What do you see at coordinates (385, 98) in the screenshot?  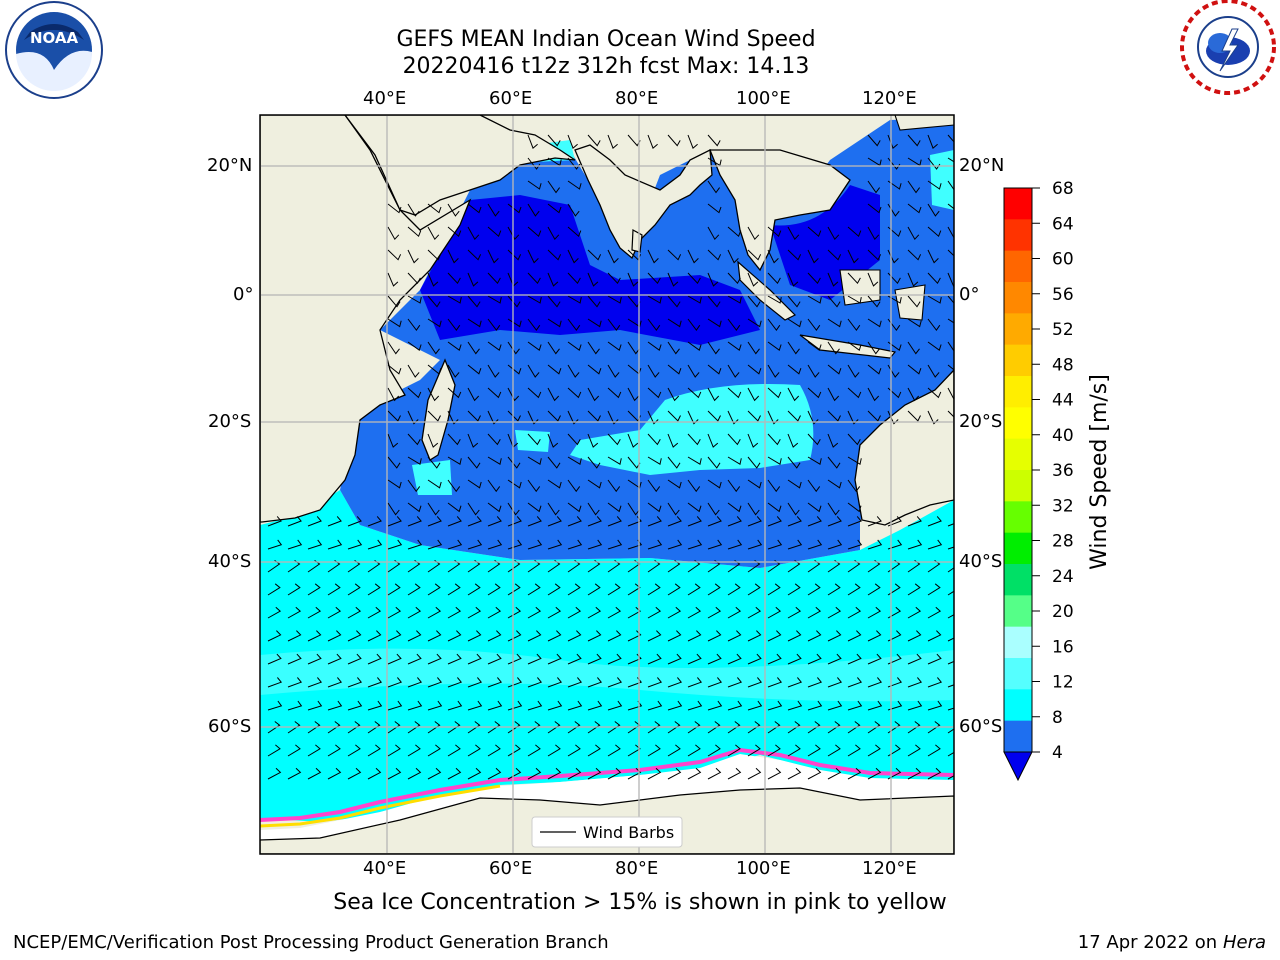 I see `lon-label-top-40e: 40°E` at bounding box center [385, 98].